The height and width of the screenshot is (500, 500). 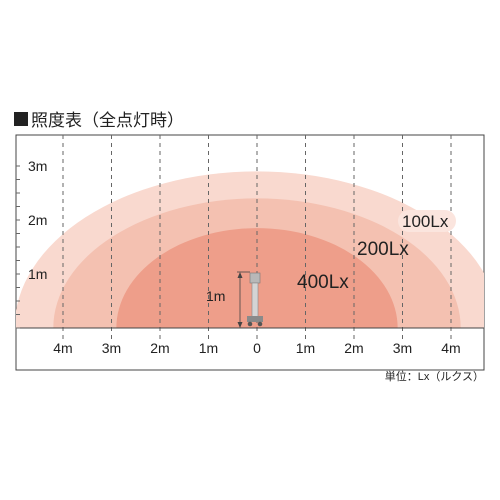 I want to click on zone-100-label-bg, so click(x=427, y=221).